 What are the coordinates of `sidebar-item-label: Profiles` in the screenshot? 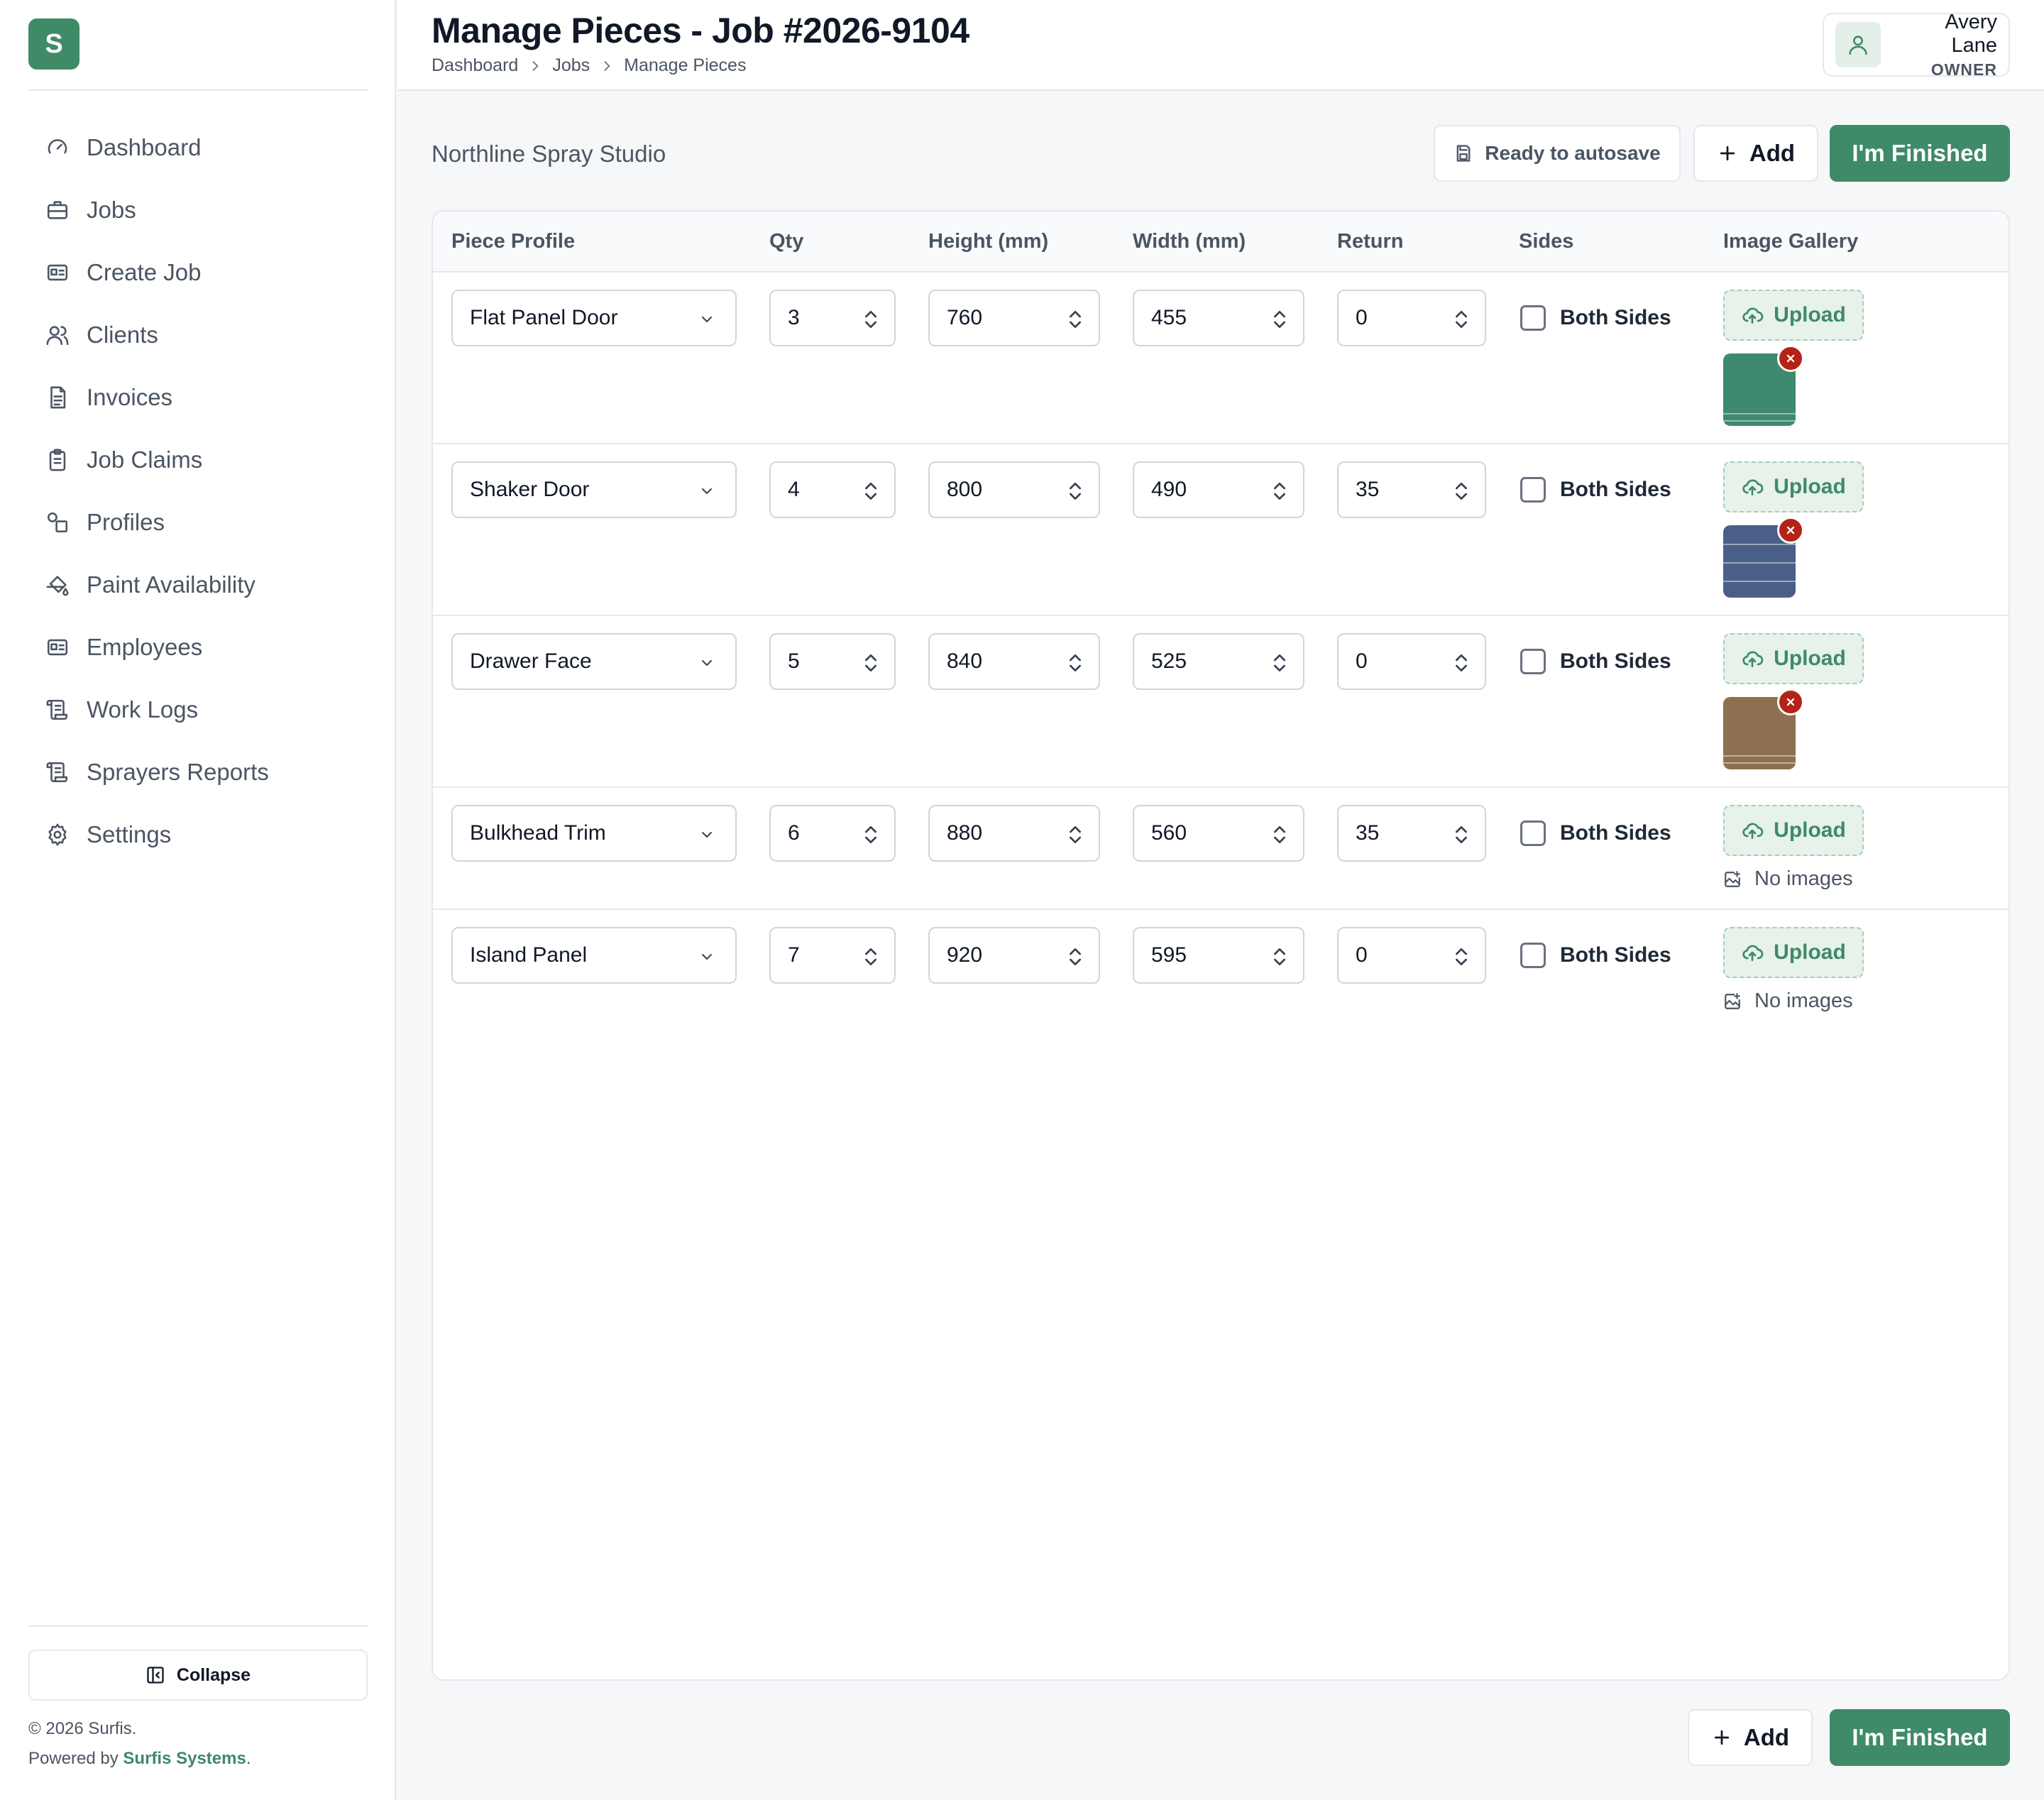 It's located at (126, 522).